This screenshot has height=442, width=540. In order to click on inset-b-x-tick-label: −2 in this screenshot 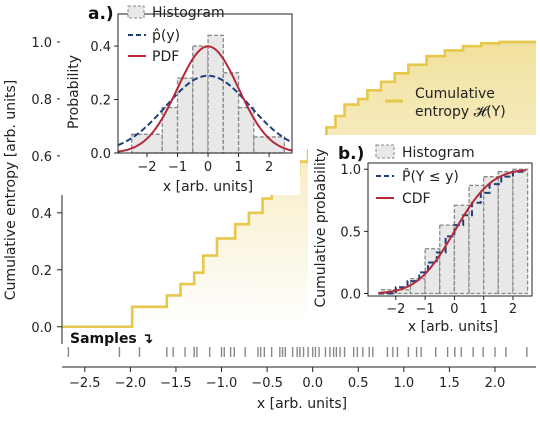, I will do `click(395, 309)`.